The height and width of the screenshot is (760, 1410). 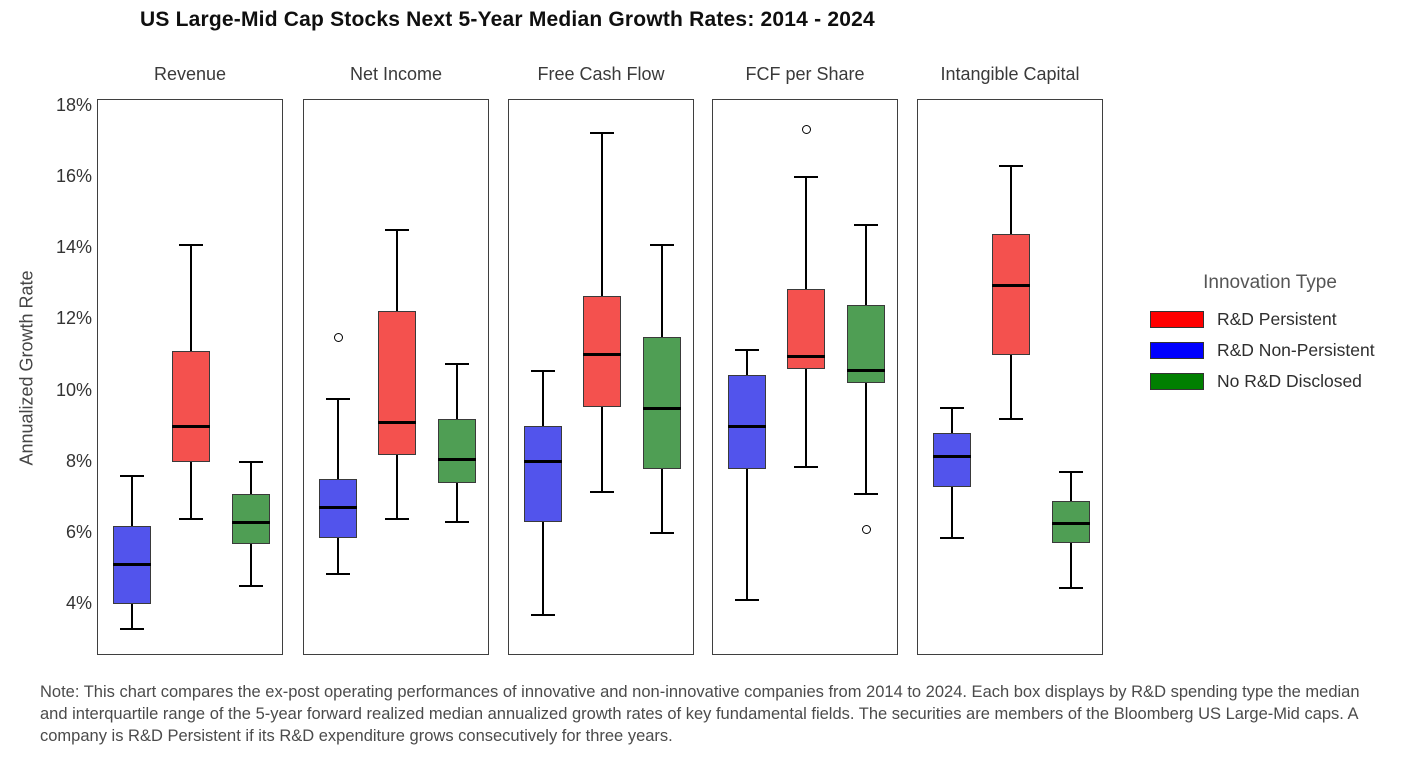 I want to click on ytick-12%: 12%, so click(x=73, y=318).